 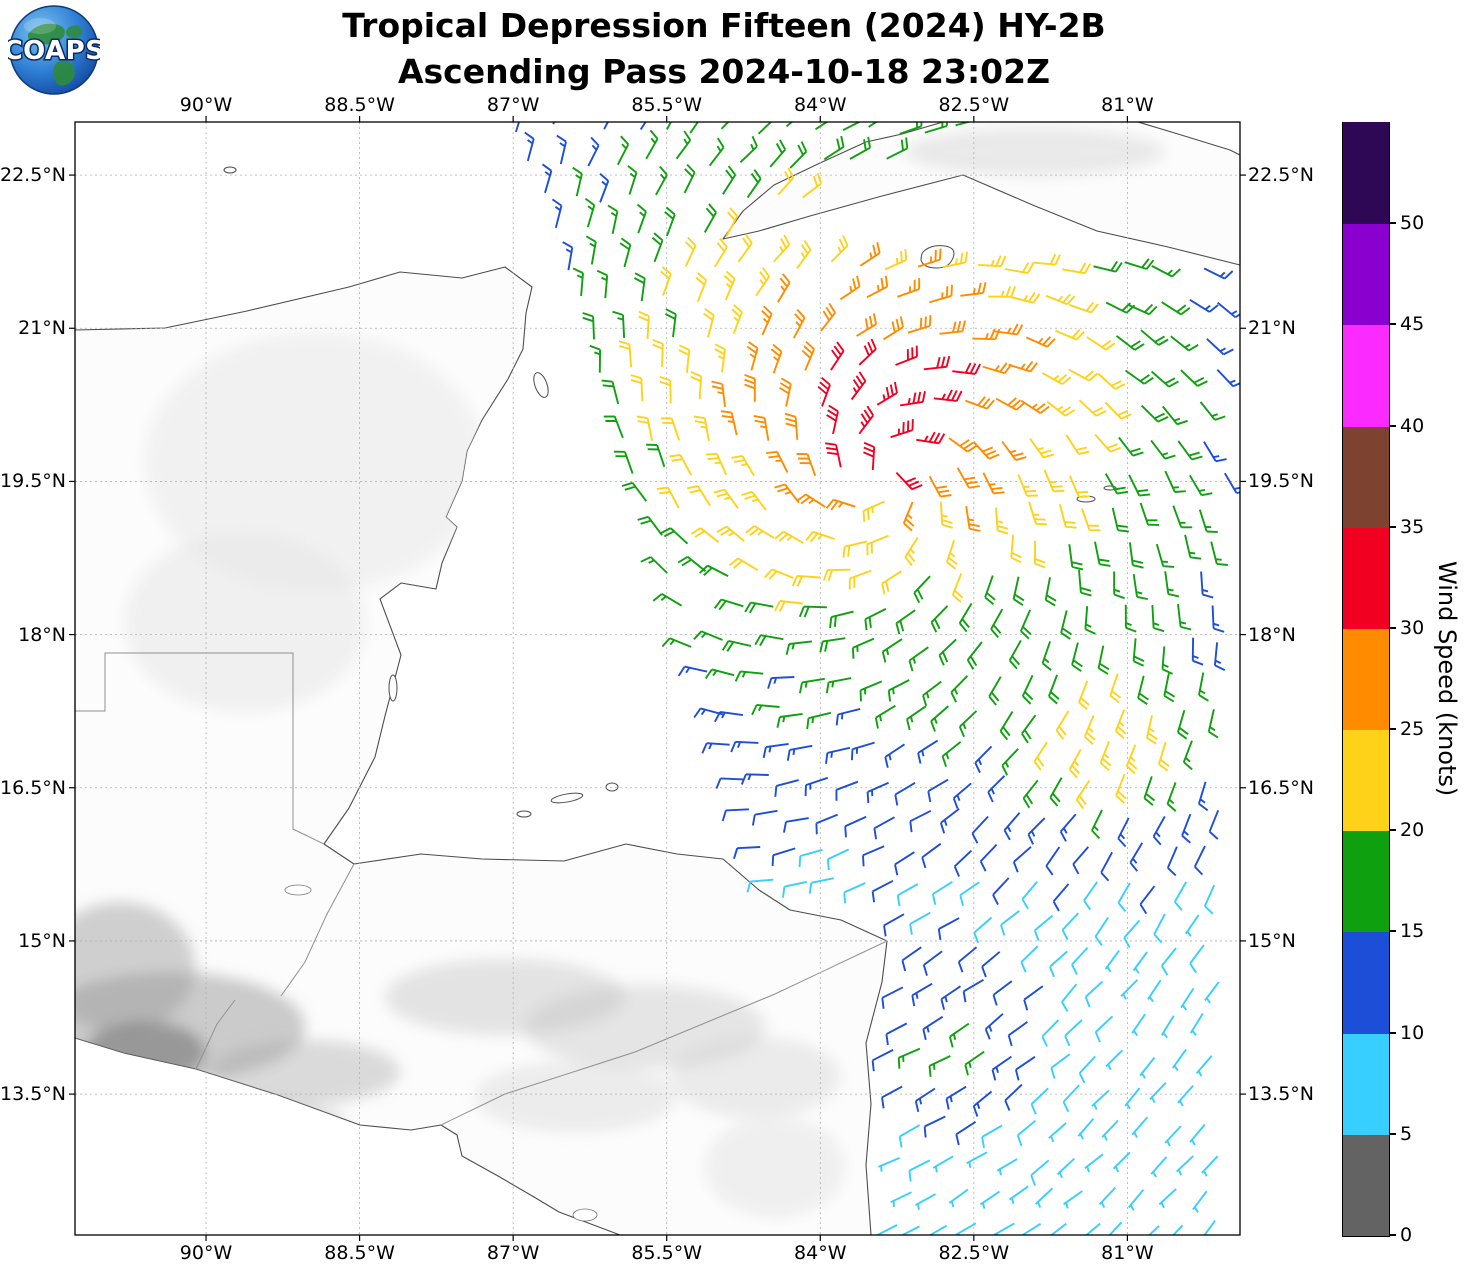 I want to click on globe-land-shape, so click(x=74, y=31).